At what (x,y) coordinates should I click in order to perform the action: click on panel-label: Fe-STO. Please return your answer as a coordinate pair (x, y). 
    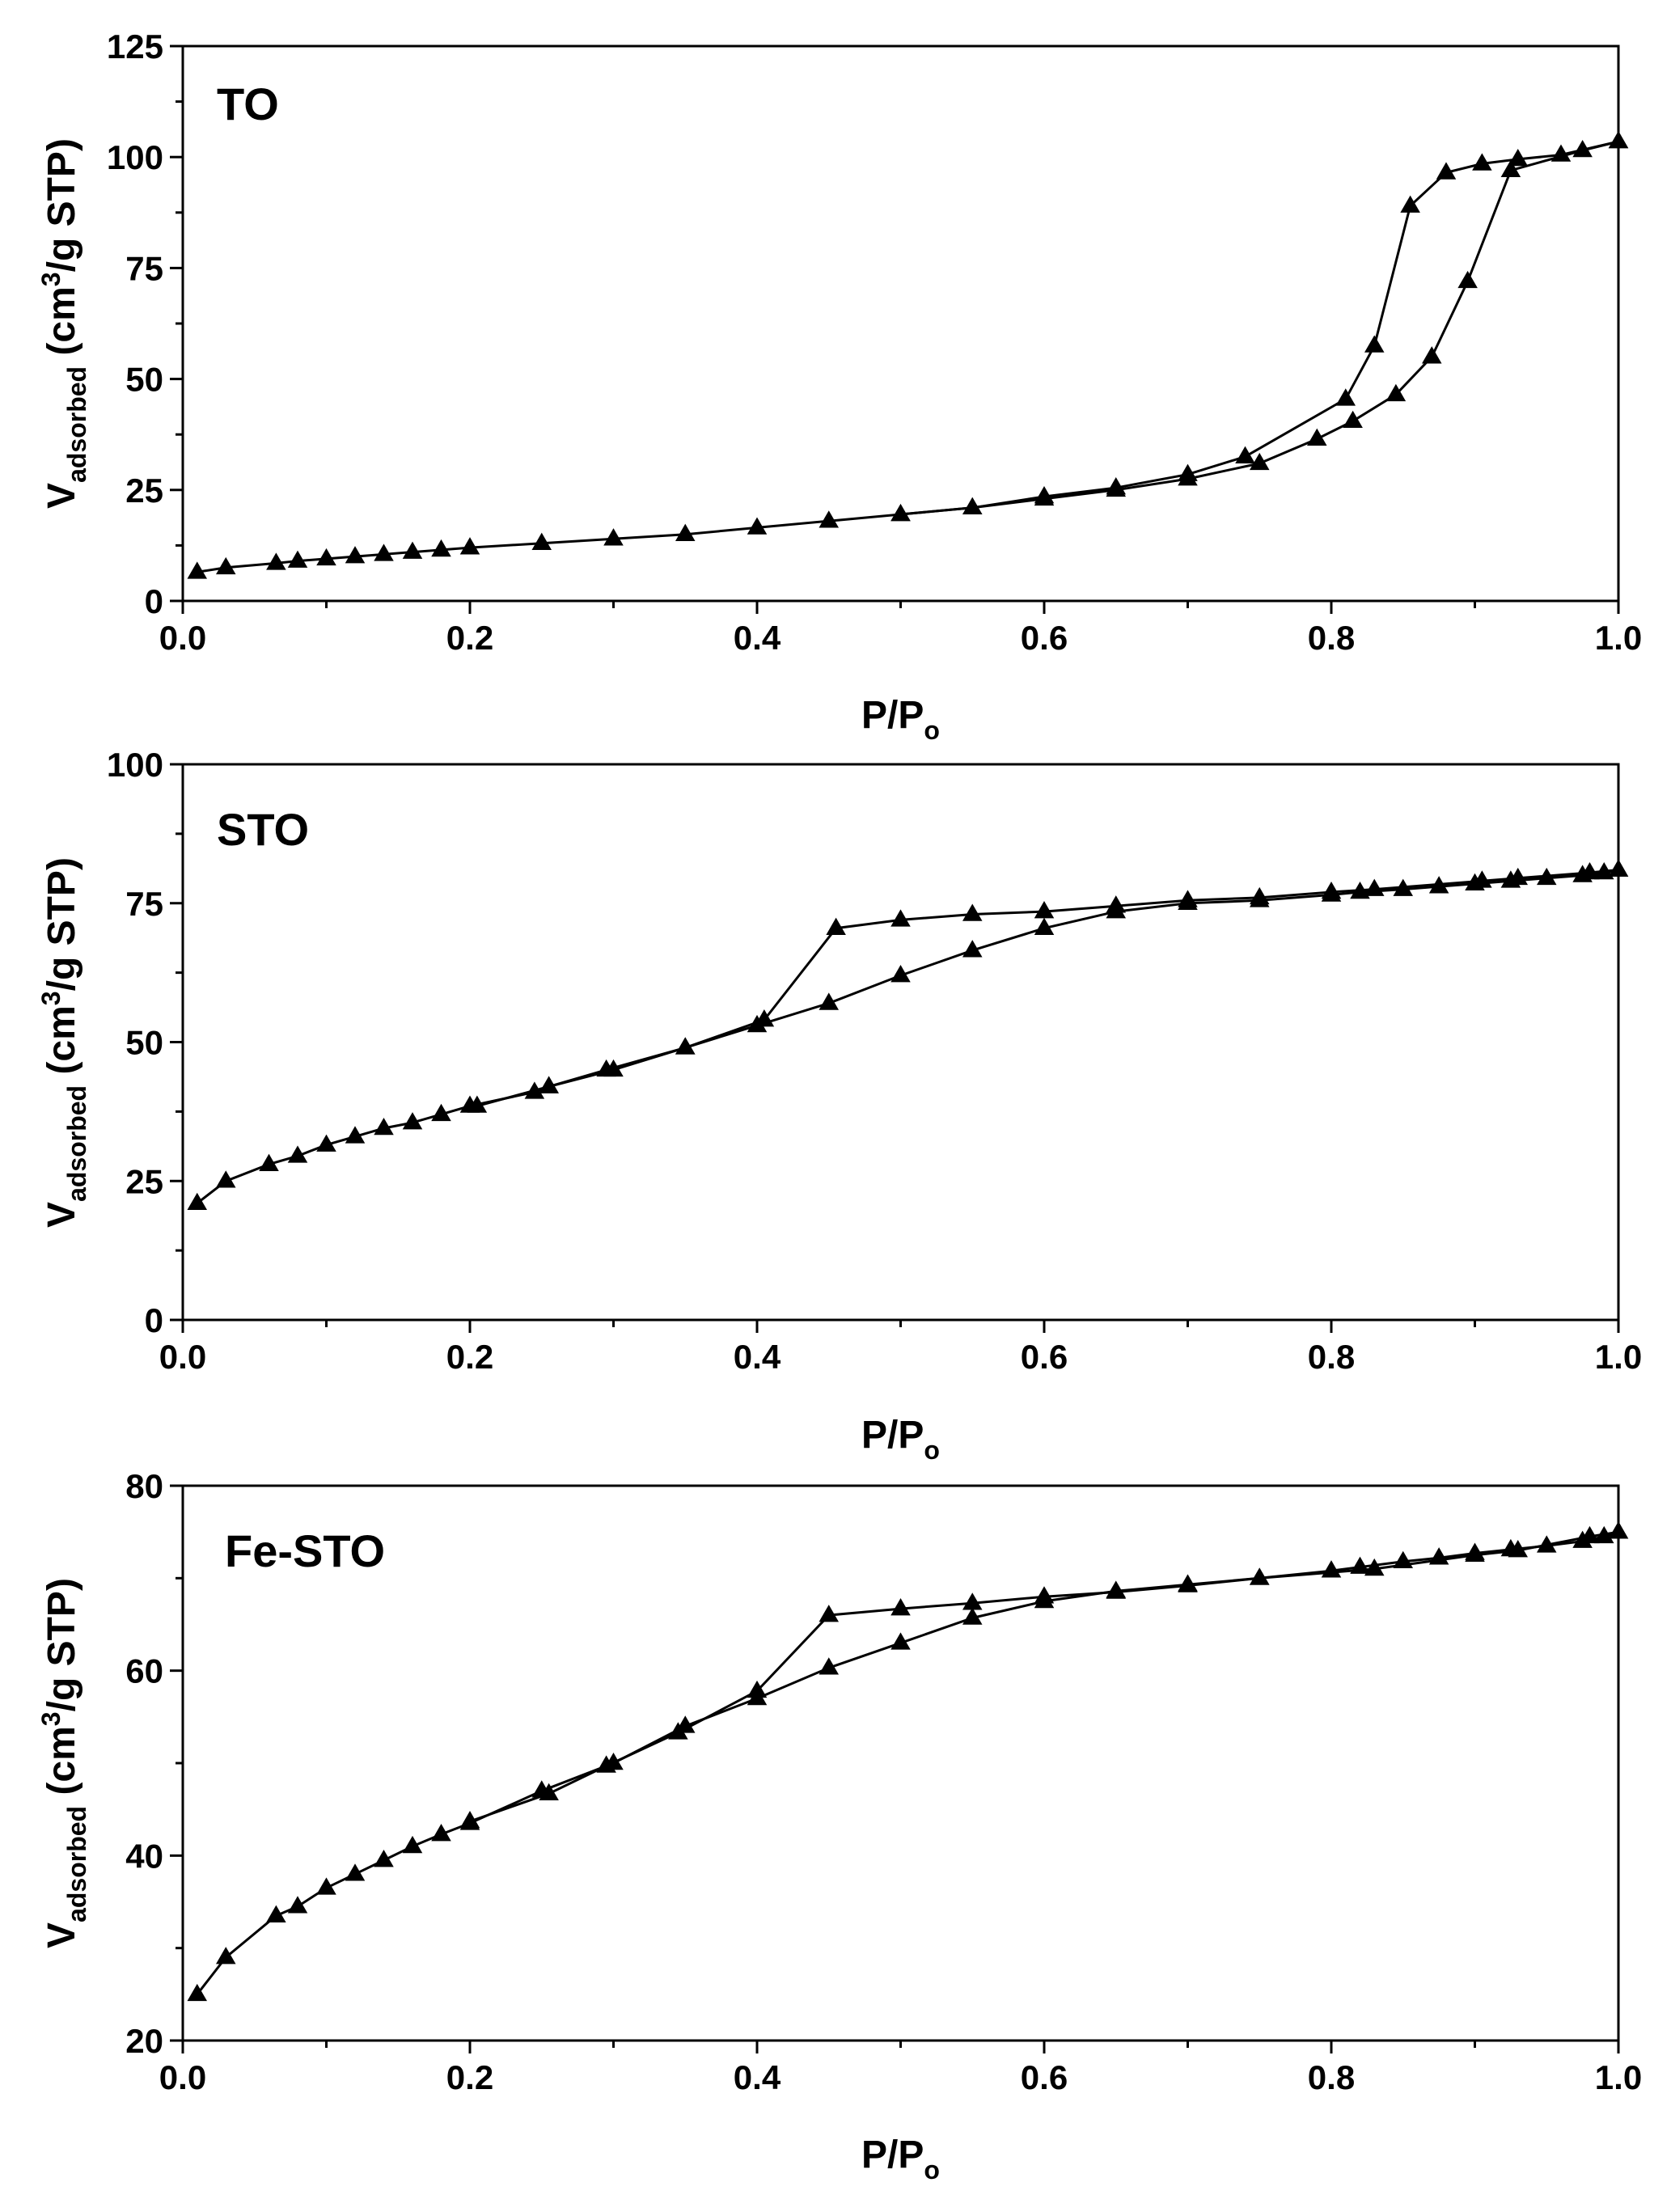
    Looking at the image, I should click on (305, 1550).